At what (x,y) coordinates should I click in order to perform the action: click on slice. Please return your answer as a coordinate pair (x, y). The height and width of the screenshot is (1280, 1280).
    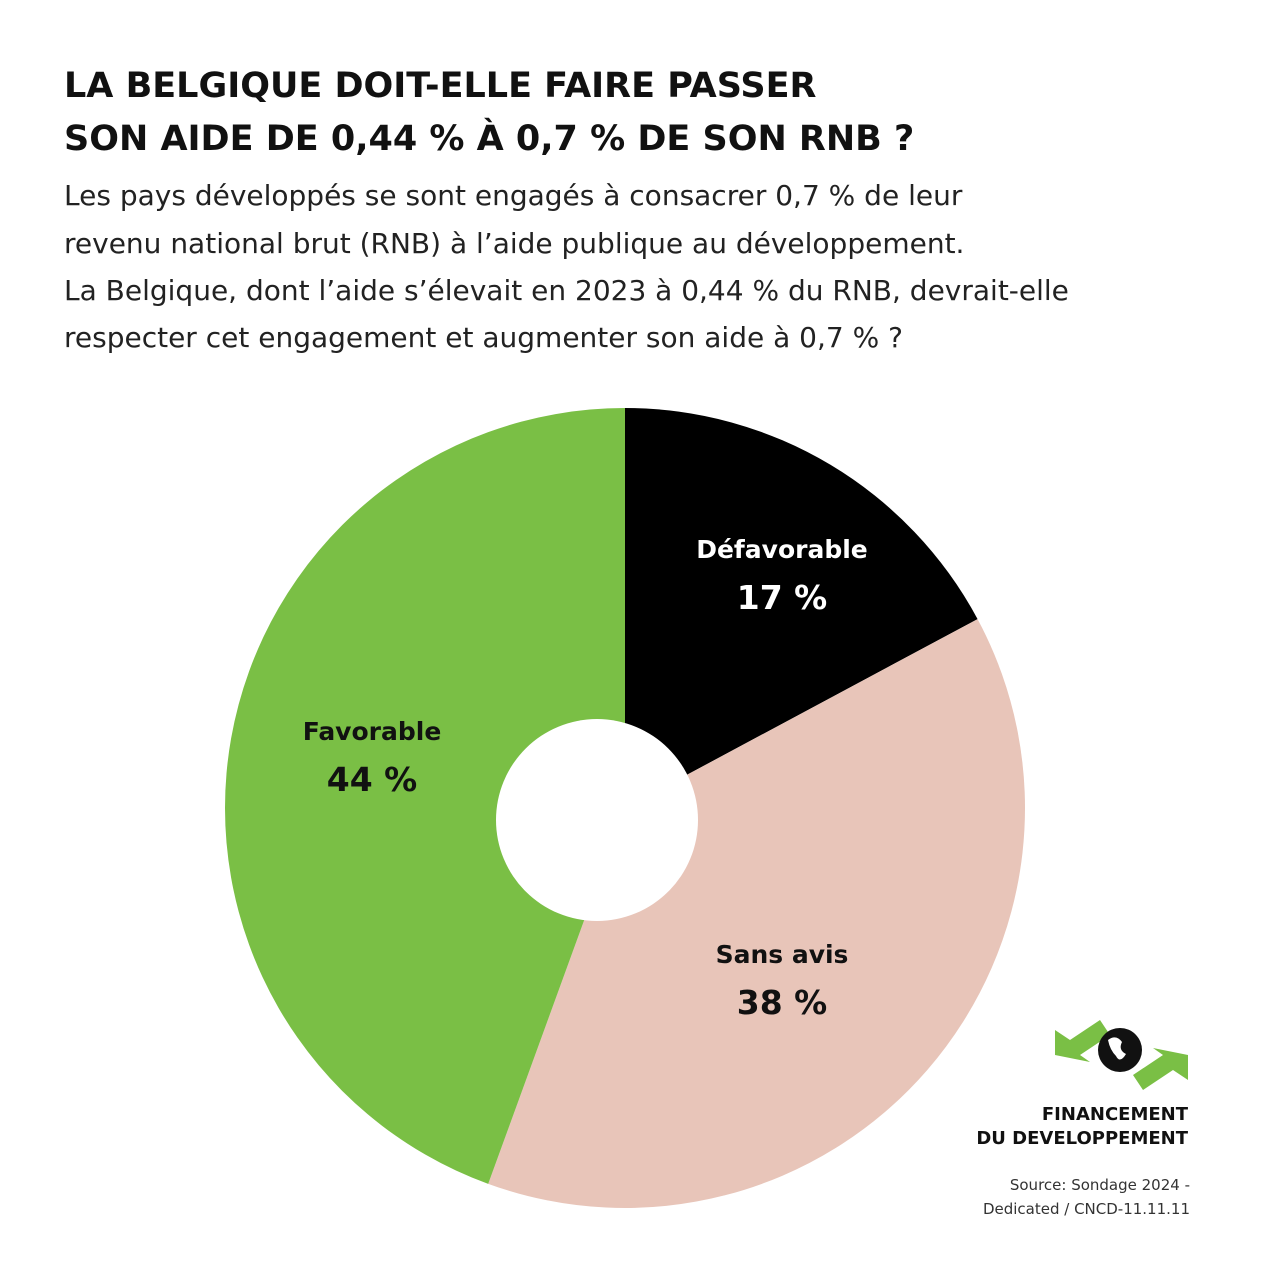
    Looking at the image, I should click on (801, 608).